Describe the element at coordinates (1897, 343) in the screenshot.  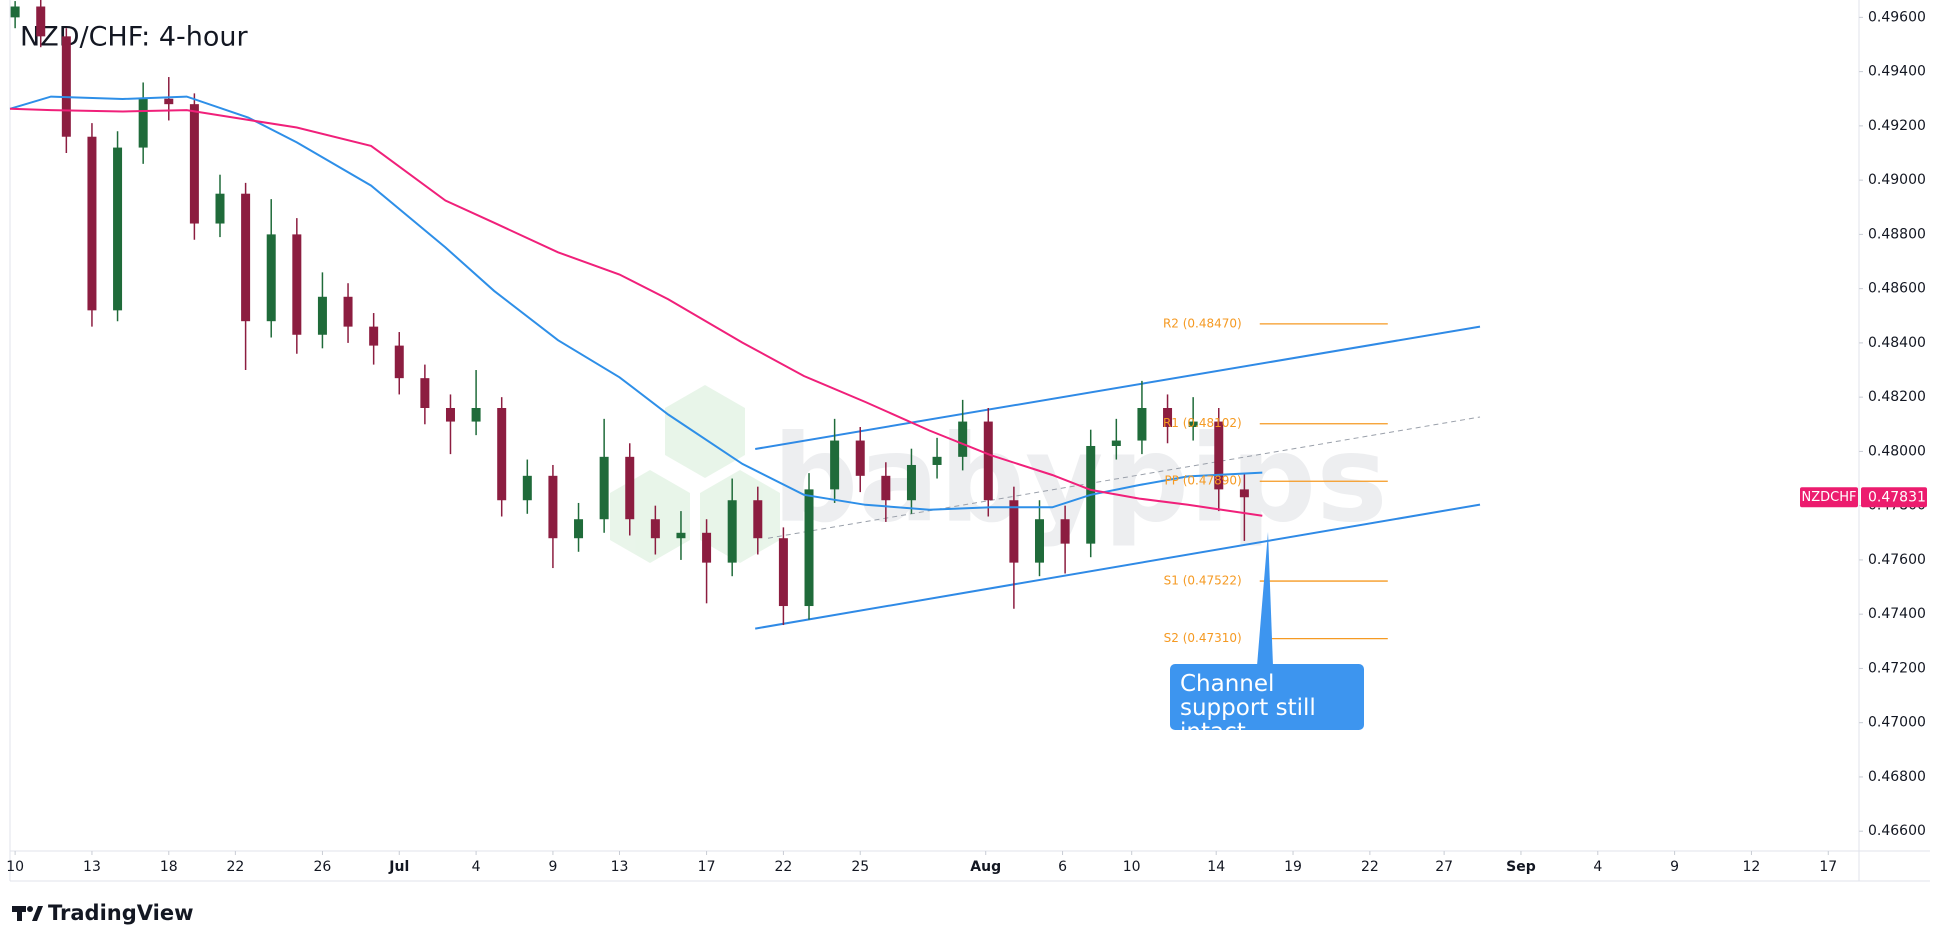
I see `y-tick-label: 0.48400` at that location.